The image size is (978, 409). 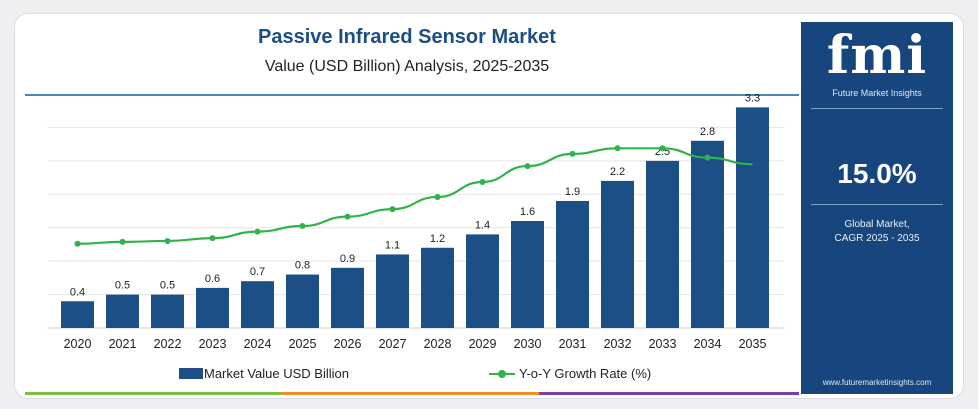 I want to click on bar-2032, so click(x=617, y=254).